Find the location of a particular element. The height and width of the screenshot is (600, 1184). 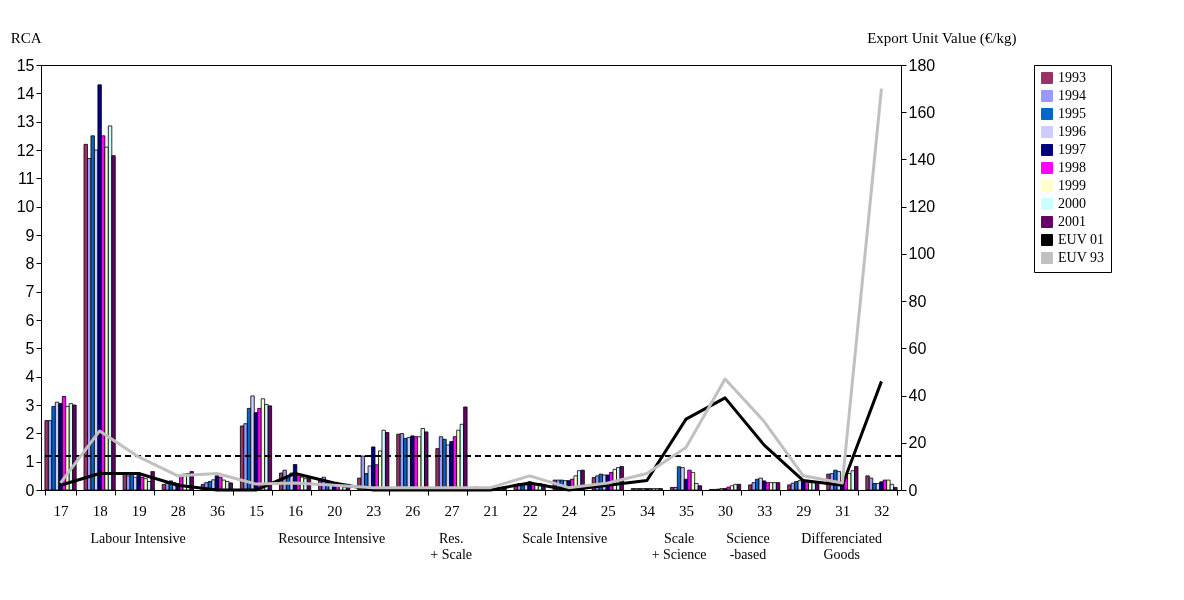

x-tick-label: 29 is located at coordinates (804, 510).